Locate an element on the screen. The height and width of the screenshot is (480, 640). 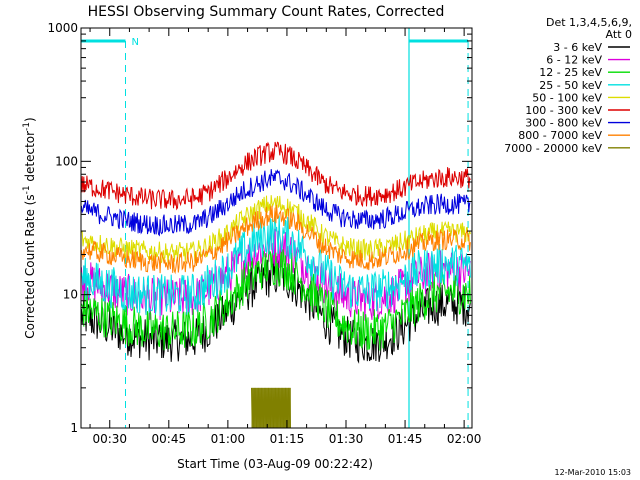
series-300-800-kev is located at coordinates (275, 203).